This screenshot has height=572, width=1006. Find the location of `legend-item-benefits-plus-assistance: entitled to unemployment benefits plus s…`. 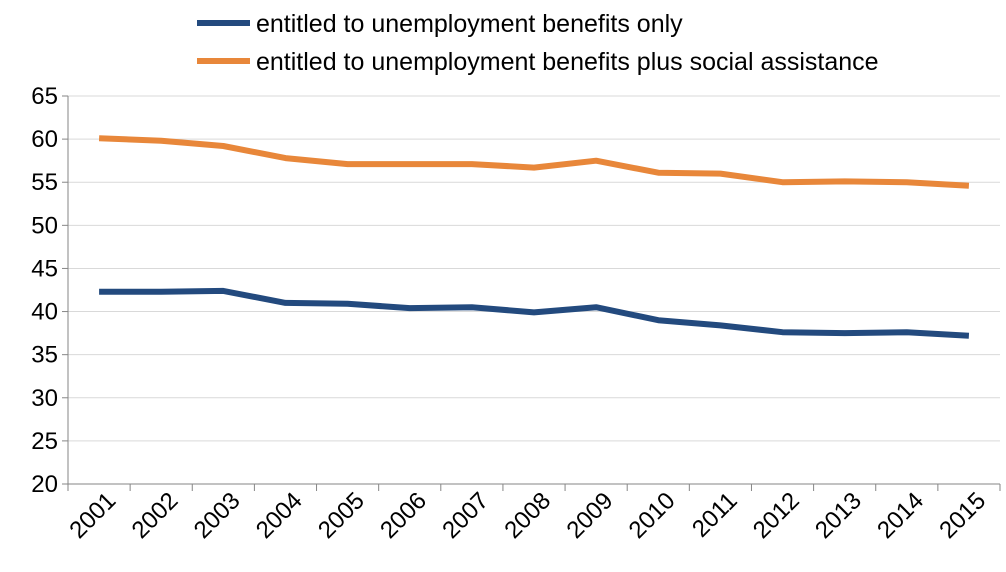

legend-item-benefits-plus-assistance: entitled to unemployment benefits plus s… is located at coordinates (538, 62).